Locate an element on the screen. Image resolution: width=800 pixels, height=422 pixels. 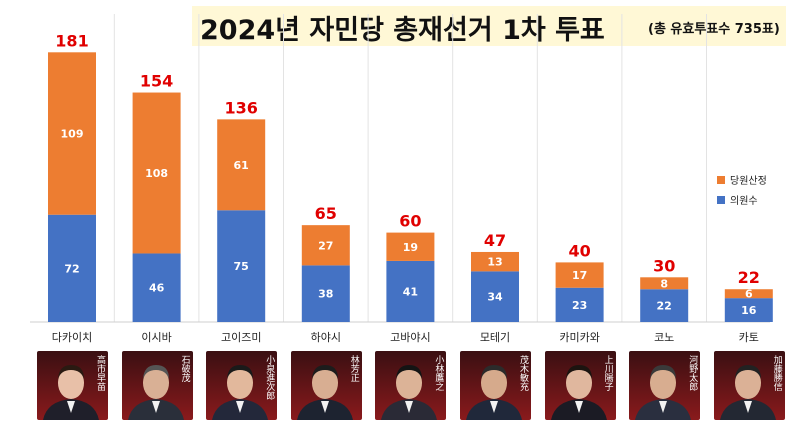
data-label-lawmakers: 41 is located at coordinates (410, 291).